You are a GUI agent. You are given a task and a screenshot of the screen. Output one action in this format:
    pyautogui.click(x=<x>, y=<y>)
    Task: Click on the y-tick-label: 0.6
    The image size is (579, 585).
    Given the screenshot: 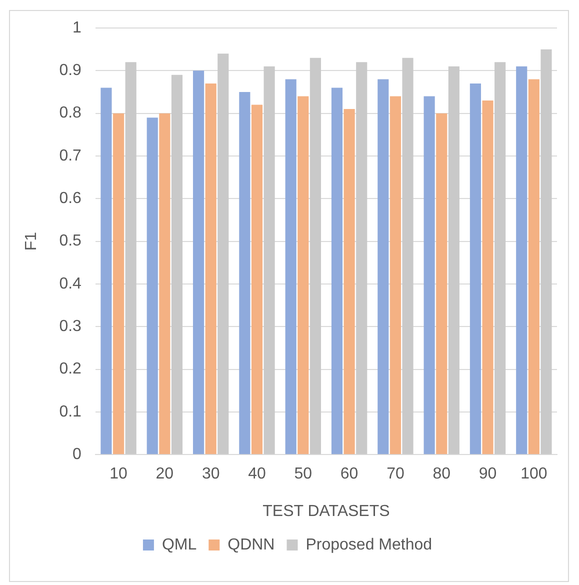 What is the action you would take?
    pyautogui.click(x=70, y=199)
    